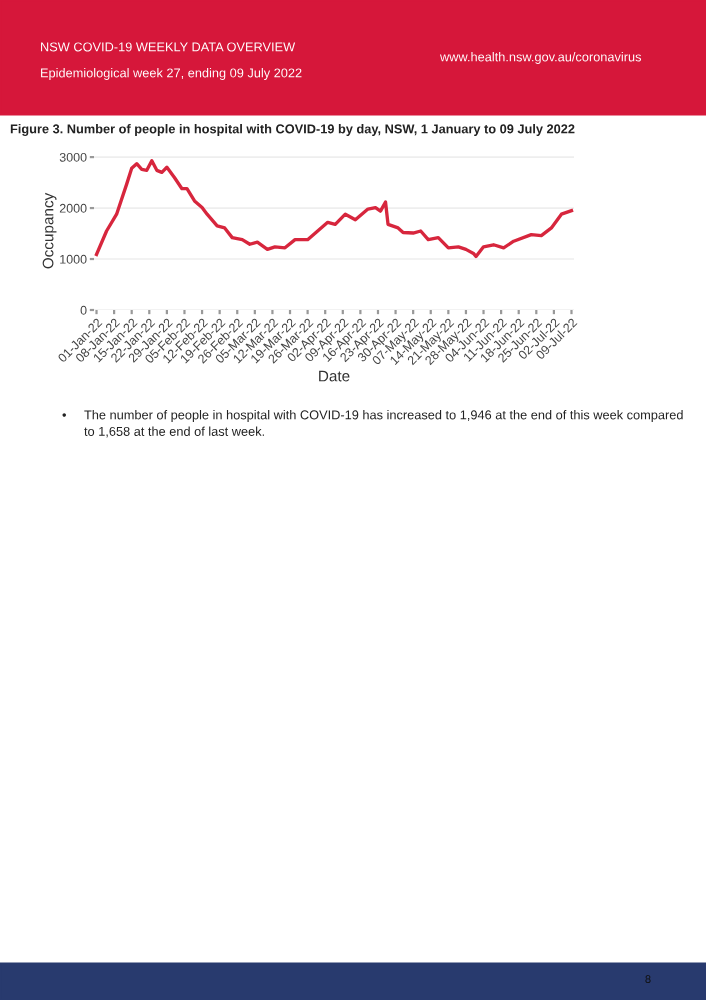 This screenshot has height=1000, width=706. Describe the element at coordinates (334, 208) in the screenshot. I see `line-series` at that location.